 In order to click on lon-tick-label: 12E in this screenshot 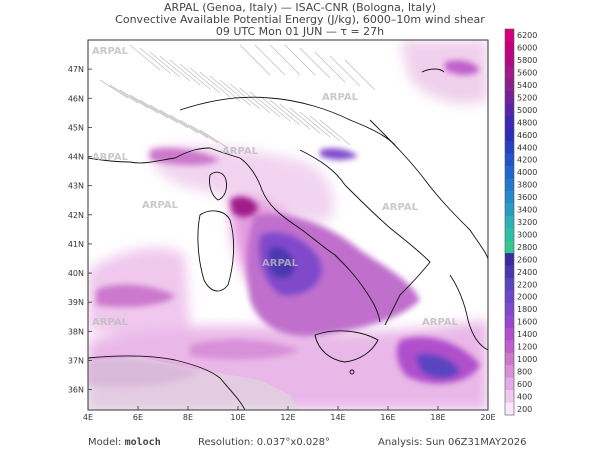, I will do `click(287, 417)`.